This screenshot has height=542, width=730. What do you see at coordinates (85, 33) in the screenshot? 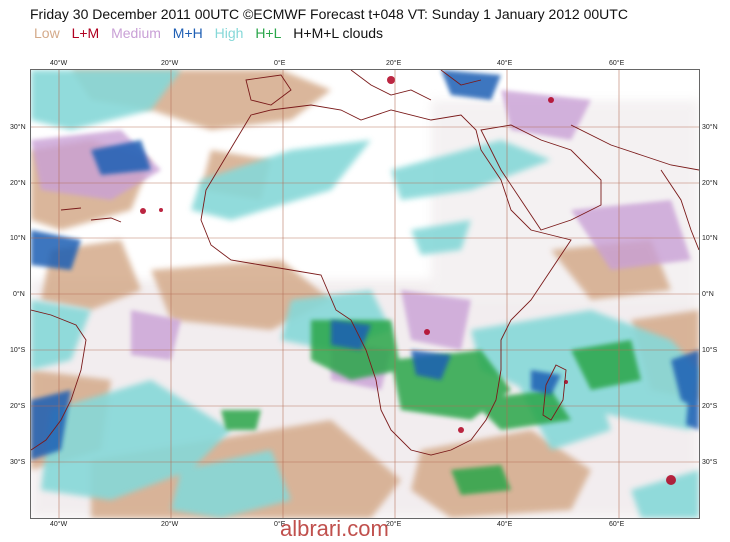
I see `legend-low-medium: L+M` at bounding box center [85, 33].